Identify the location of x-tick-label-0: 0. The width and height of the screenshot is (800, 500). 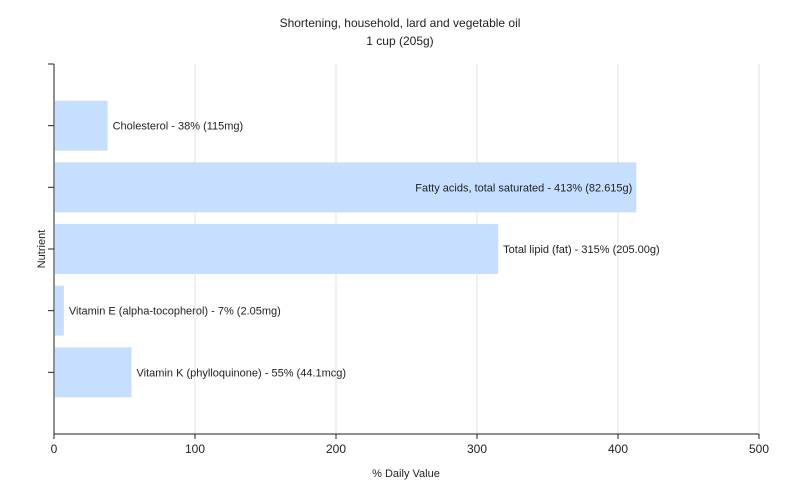
(54, 449).